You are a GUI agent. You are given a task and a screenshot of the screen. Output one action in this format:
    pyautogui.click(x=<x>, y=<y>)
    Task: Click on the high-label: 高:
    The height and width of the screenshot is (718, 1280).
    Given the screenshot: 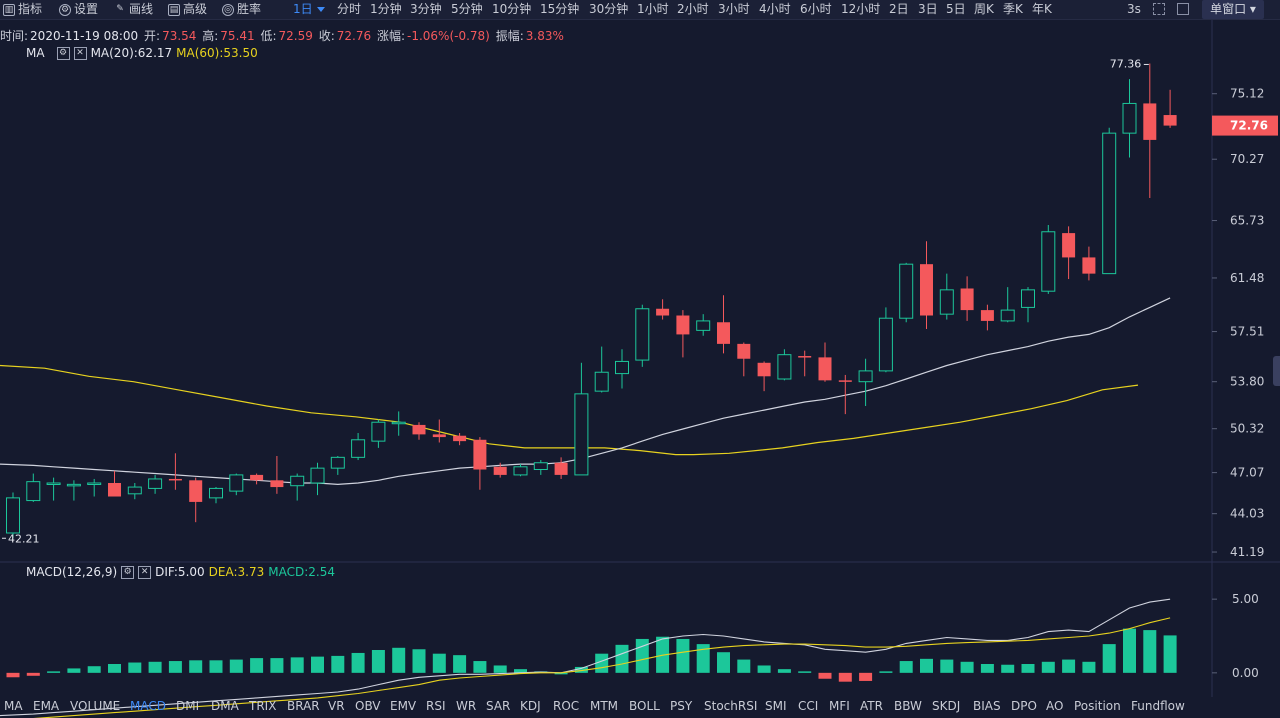 What is the action you would take?
    pyautogui.click(x=210, y=36)
    